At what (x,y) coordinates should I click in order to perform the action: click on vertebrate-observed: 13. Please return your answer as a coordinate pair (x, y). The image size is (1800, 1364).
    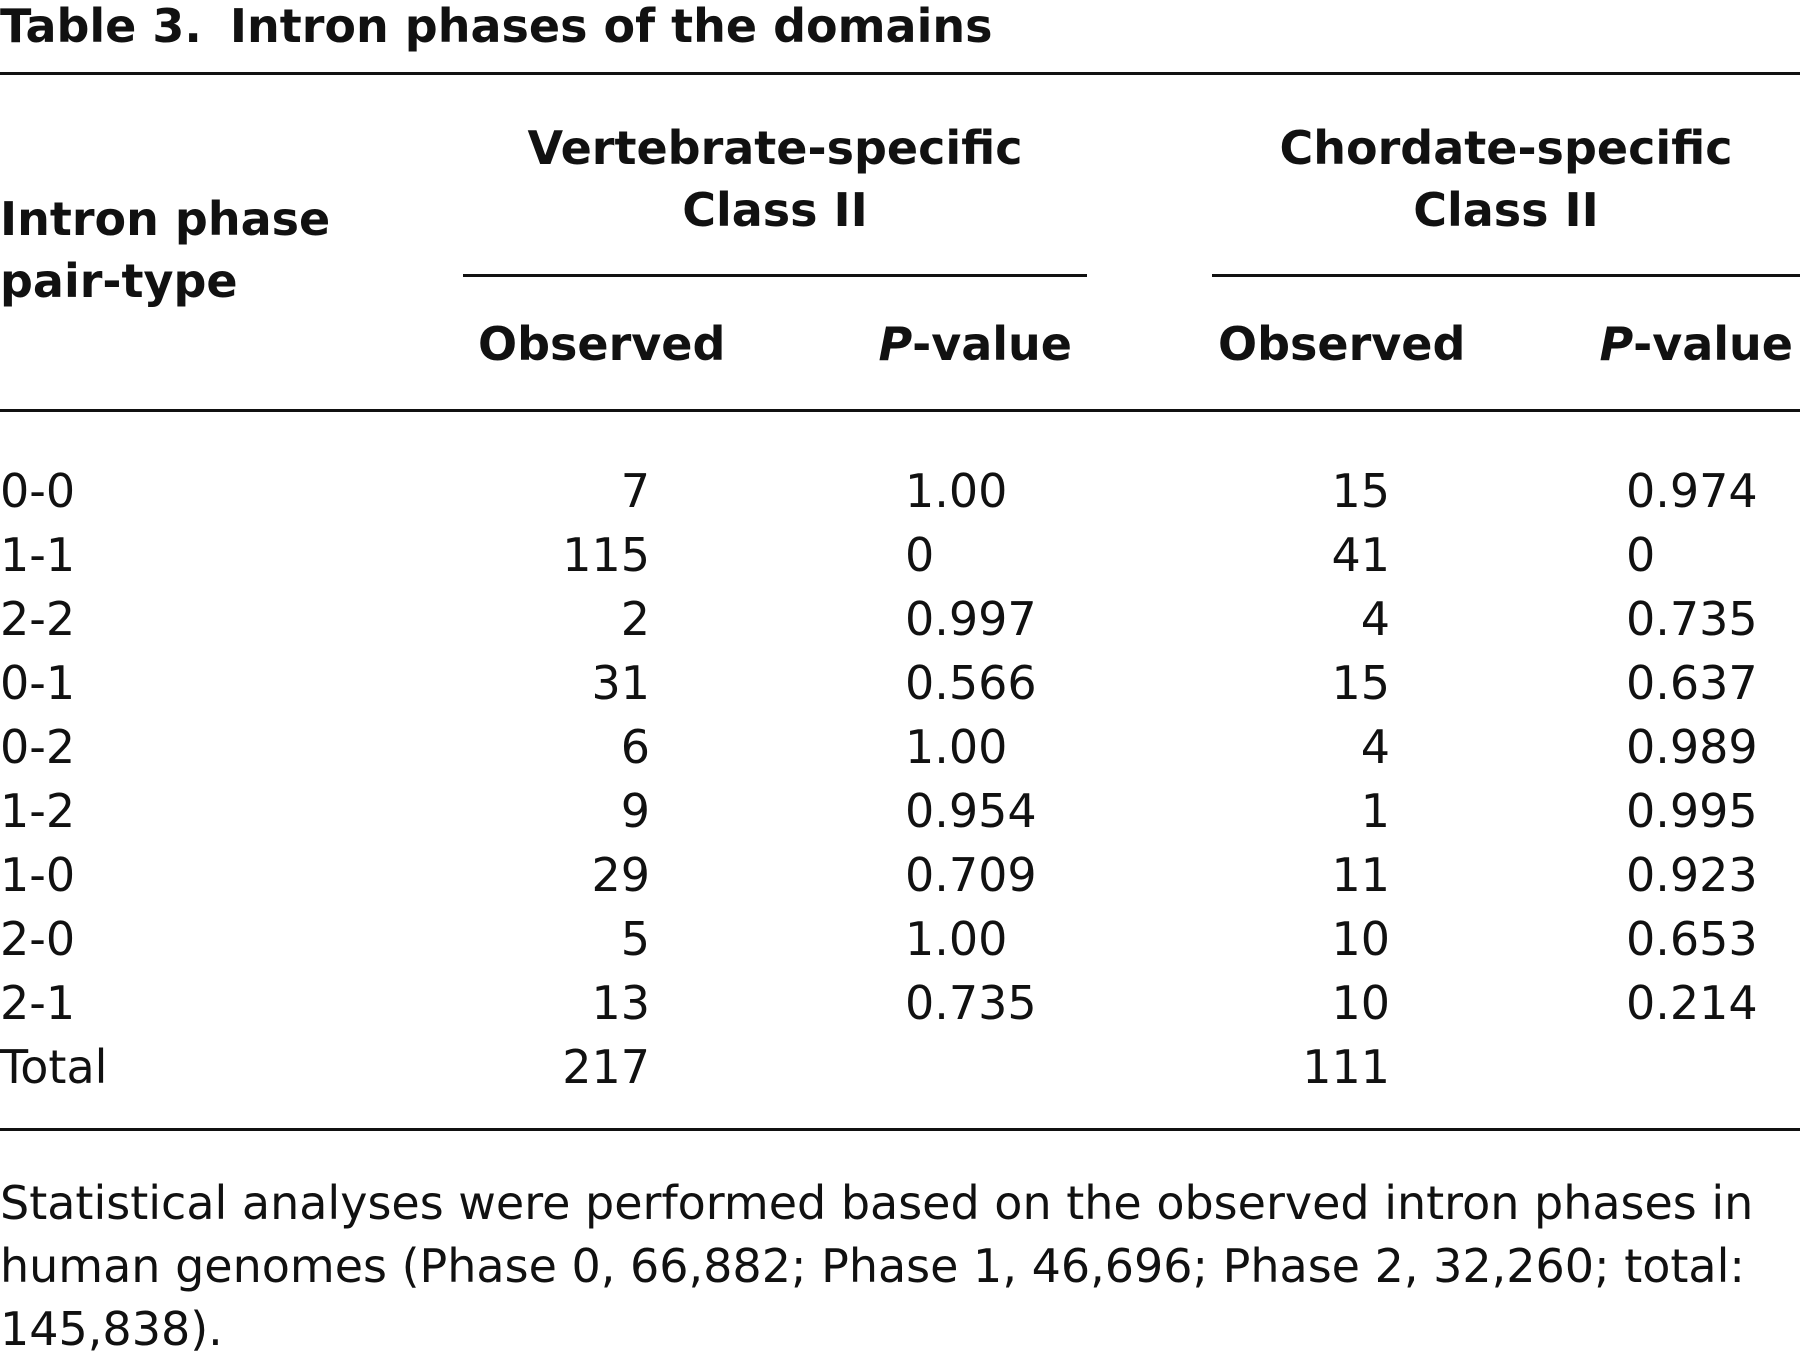
    Looking at the image, I should click on (620, 1003).